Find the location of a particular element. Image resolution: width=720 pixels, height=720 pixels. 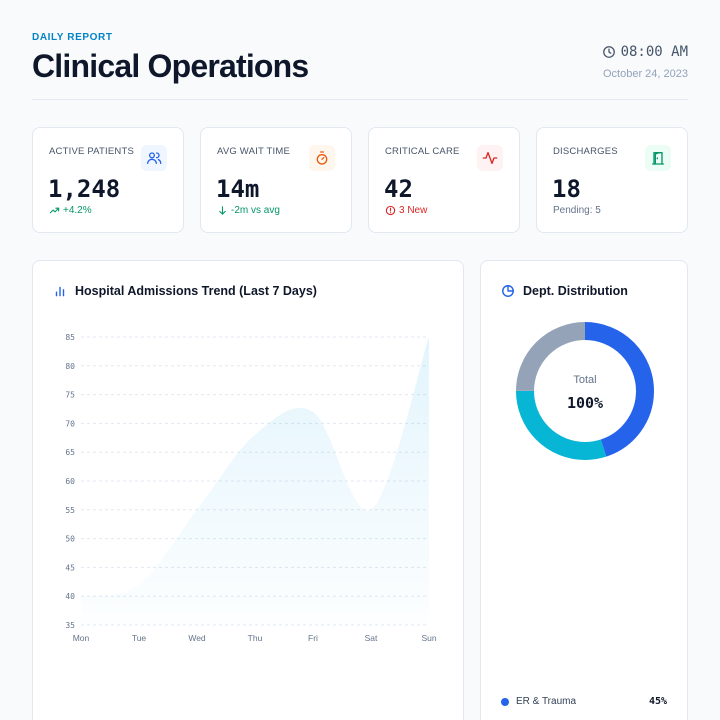

kpi-pending: Pending: 5 is located at coordinates (577, 210).